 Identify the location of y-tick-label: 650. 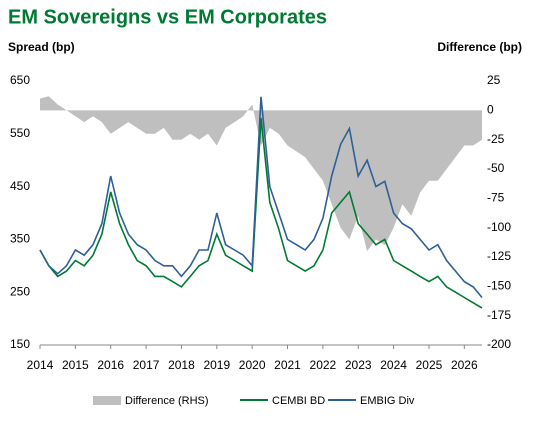
(20, 80).